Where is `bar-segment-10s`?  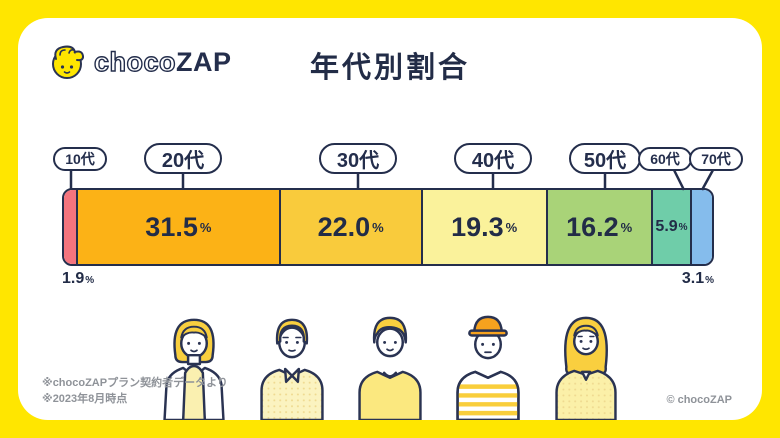 bar-segment-10s is located at coordinates (70, 227).